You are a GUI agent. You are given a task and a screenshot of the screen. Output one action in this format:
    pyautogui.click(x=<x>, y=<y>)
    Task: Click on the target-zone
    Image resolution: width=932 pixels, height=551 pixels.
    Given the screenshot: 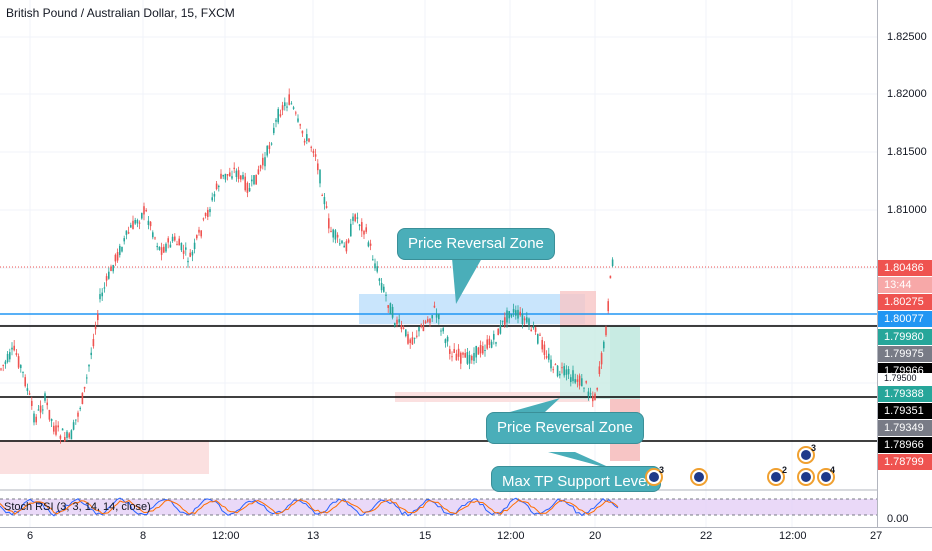 What is the action you would take?
    pyautogui.click(x=625, y=362)
    